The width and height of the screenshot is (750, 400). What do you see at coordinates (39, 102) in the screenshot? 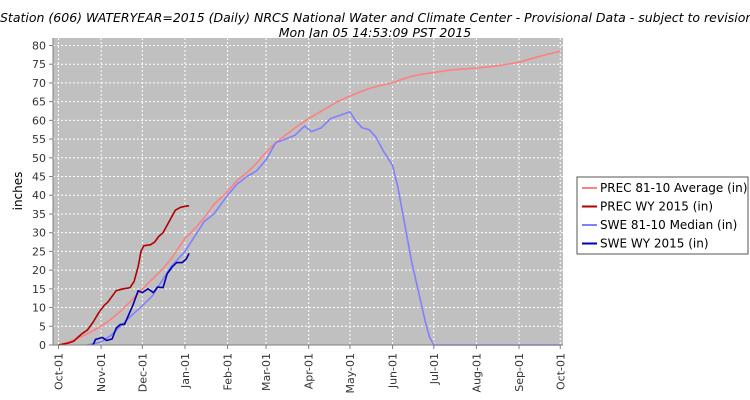
I see `y-tick-label: 65` at bounding box center [39, 102].